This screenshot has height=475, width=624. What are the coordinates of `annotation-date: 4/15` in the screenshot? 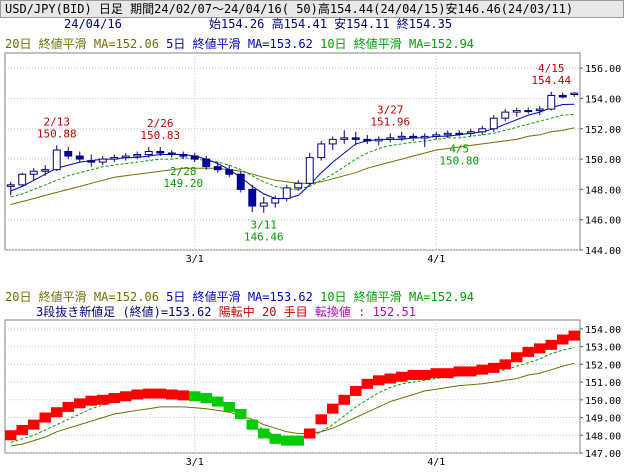 It's located at (551, 68).